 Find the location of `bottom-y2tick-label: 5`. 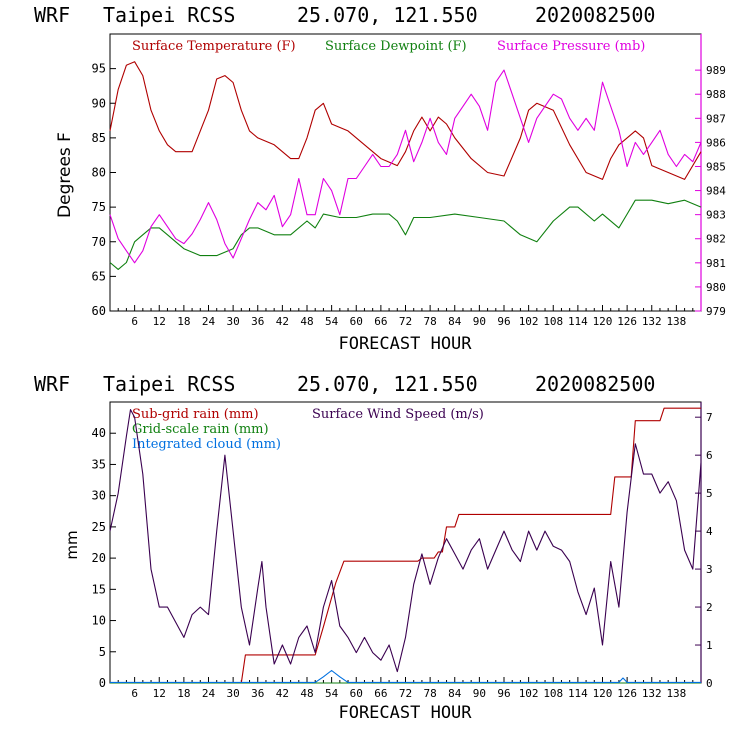

bottom-y2tick-label: 5 is located at coordinates (709, 493).